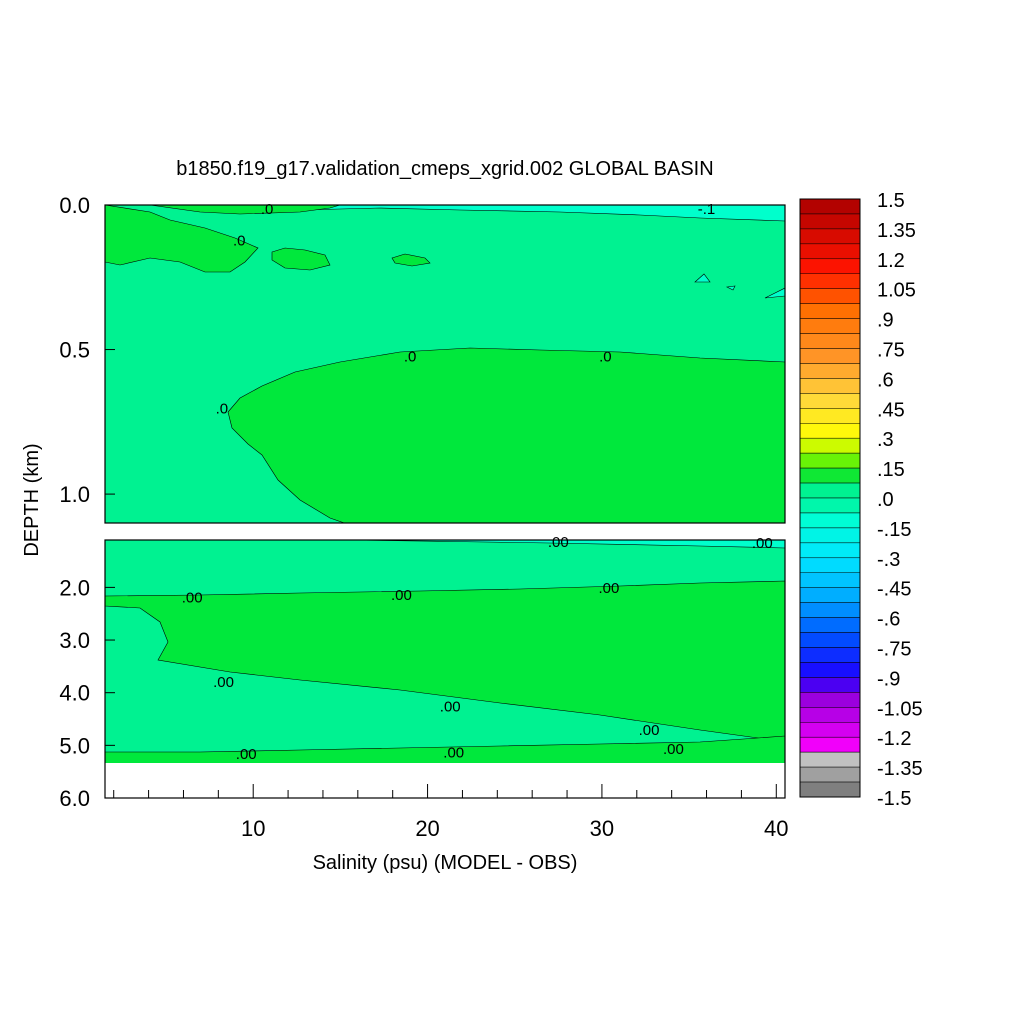  Describe the element at coordinates (427, 828) in the screenshot. I see `x-tick-label: 20` at that location.